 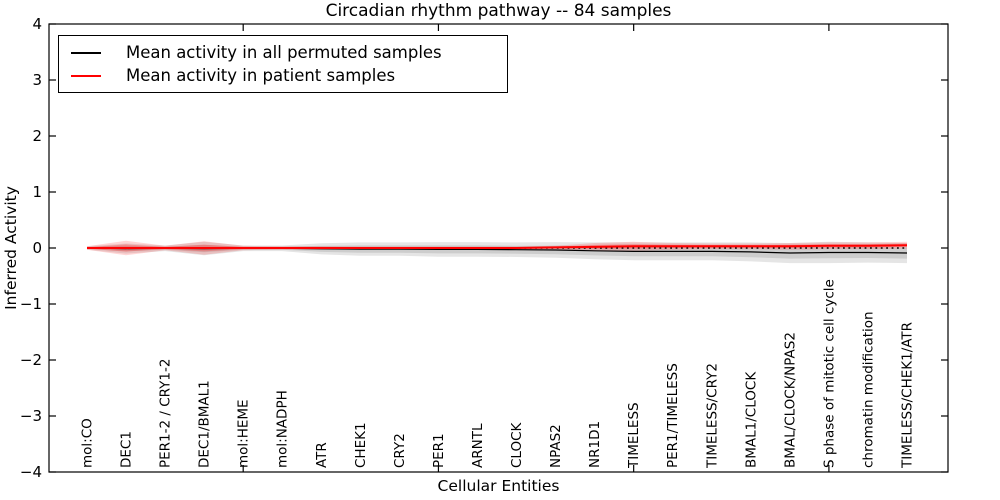 I want to click on entity-label: NR1D1, so click(x=595, y=444).